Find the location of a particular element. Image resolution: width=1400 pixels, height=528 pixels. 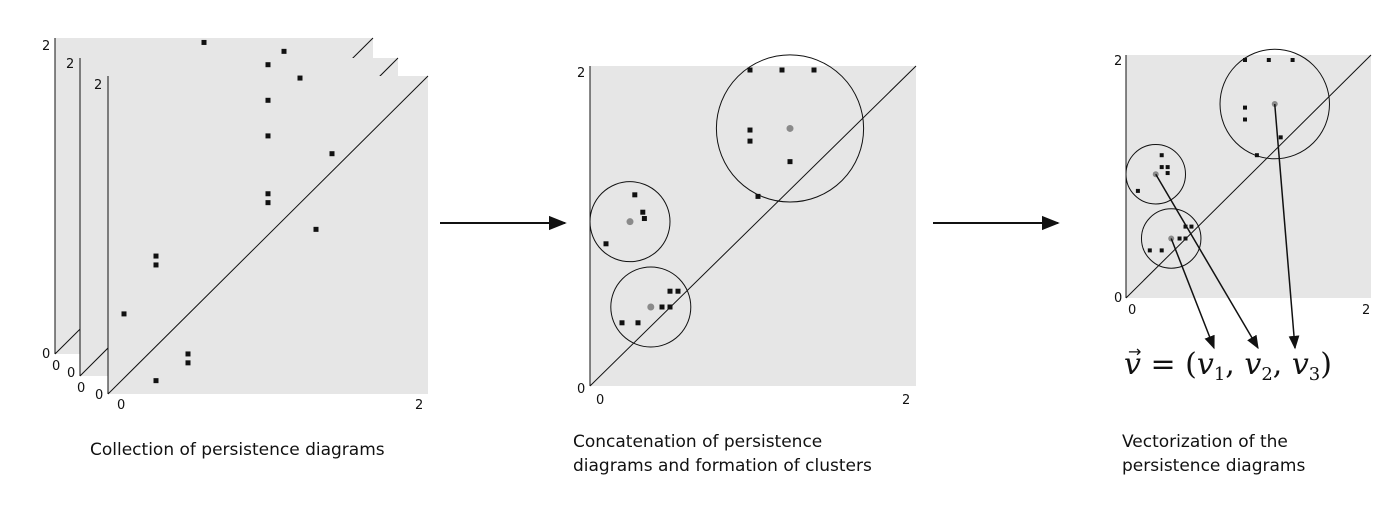

front-diagram-y-min: 0 is located at coordinates (99, 395).